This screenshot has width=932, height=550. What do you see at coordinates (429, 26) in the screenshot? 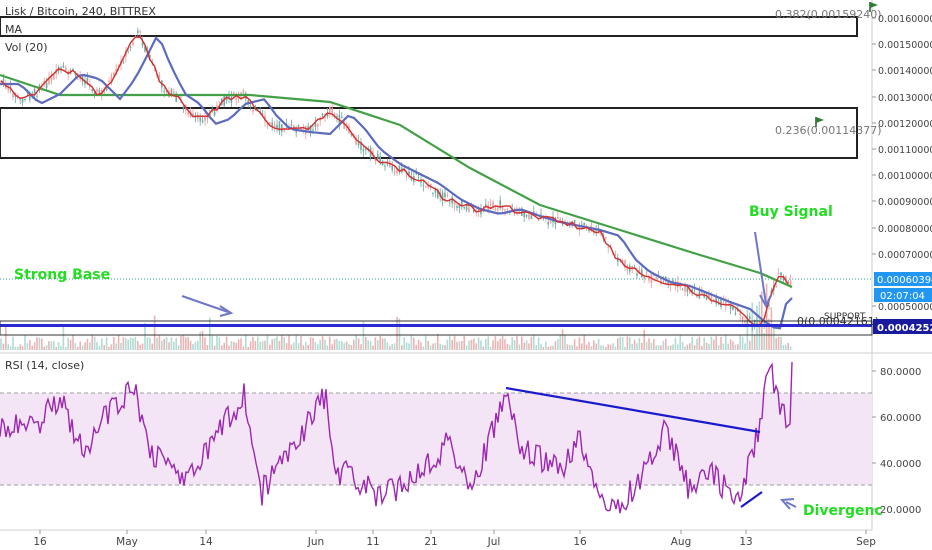
I see `resistance-box-upper` at bounding box center [429, 26].